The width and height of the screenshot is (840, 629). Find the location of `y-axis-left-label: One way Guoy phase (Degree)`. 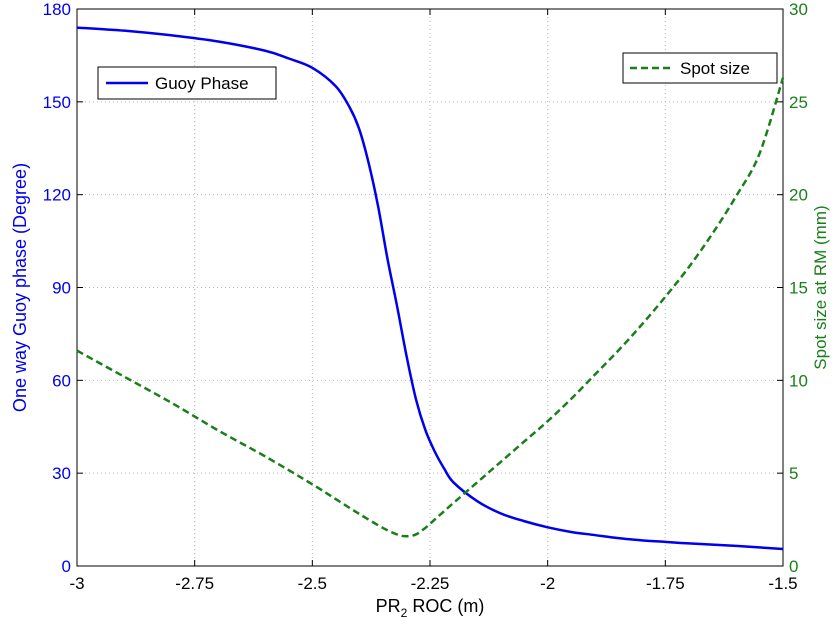

y-axis-left-label: One way Guoy phase (Degree) is located at coordinates (20, 287).